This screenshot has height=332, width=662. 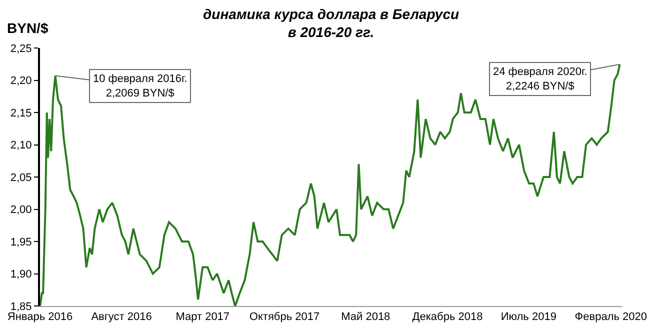 I want to click on y-tick-label: 1,90, so click(x=21, y=274).